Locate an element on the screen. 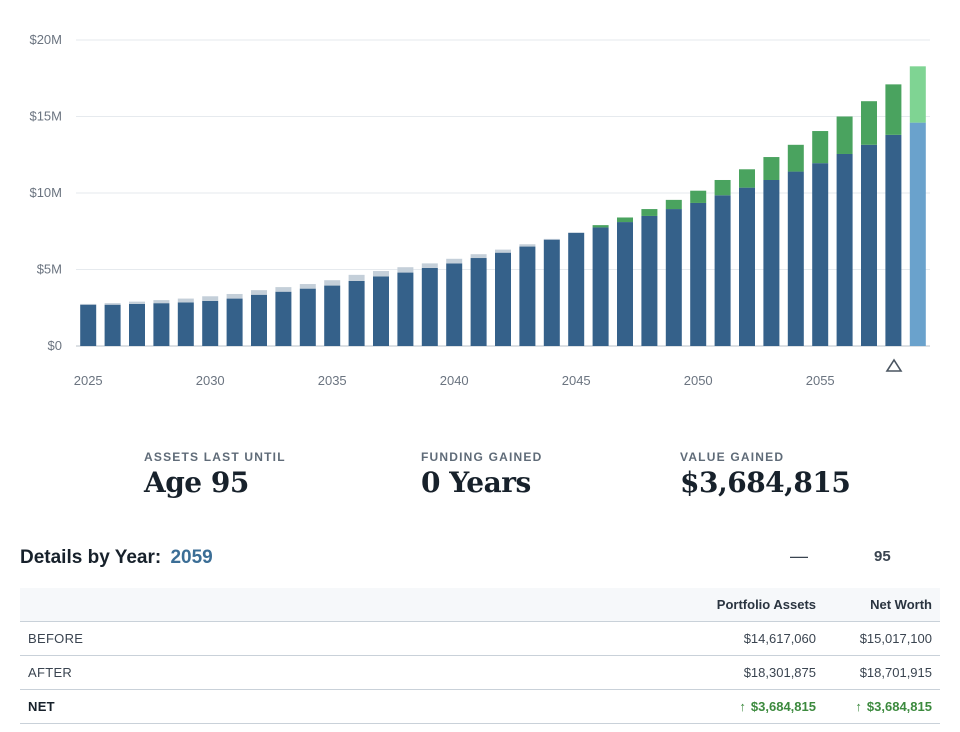  cell-networth: $15,017,100 is located at coordinates (882, 638).